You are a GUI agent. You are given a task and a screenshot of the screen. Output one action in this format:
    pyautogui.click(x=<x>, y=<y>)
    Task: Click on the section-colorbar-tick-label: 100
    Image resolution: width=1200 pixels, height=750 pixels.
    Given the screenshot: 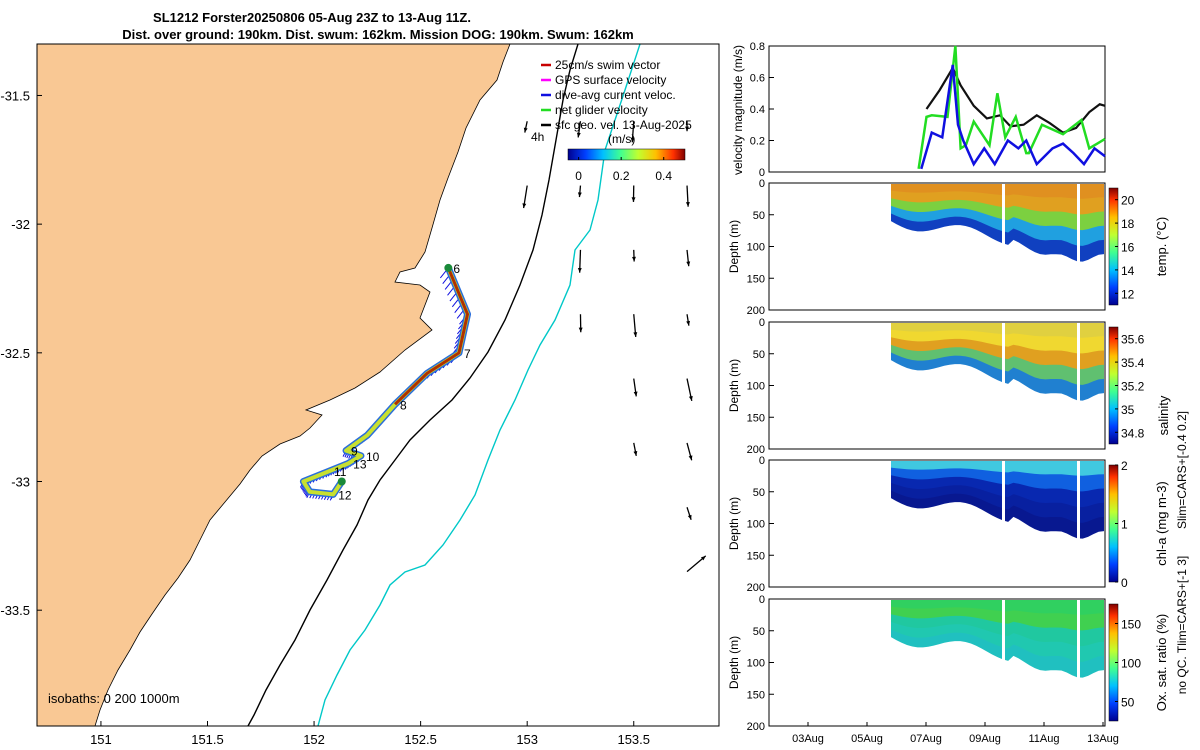 What is the action you would take?
    pyautogui.click(x=1131, y=664)
    